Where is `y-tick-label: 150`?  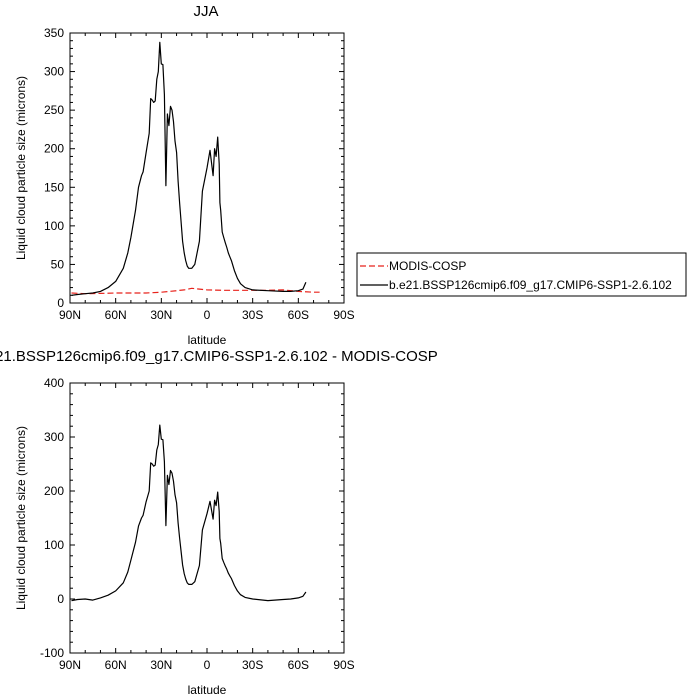
y-tick-label: 150 is located at coordinates (54, 187).